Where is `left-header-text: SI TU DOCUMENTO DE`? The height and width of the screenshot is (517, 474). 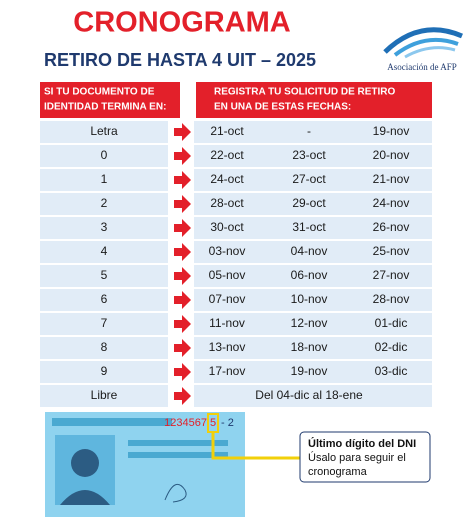
left-header-text: SI TU DOCUMENTO DE is located at coordinates (99, 92).